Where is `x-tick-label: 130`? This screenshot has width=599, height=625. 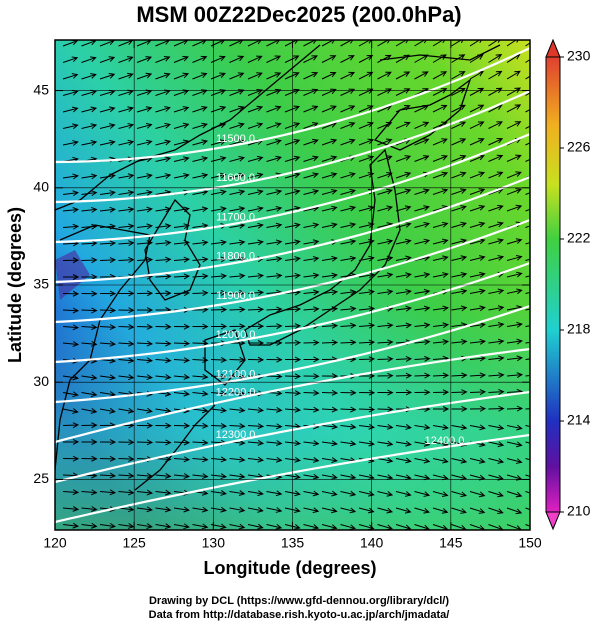
x-tick-label: 130 is located at coordinates (214, 543).